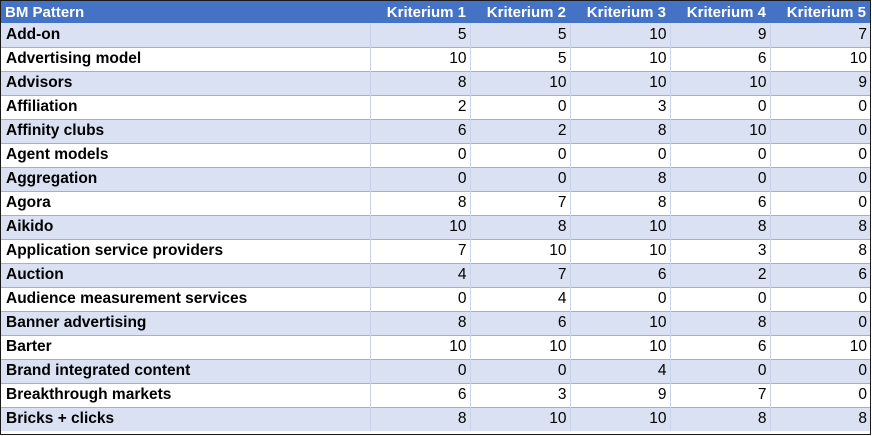 This screenshot has width=872, height=436. I want to click on pattern-name-cell: Affiliation, so click(185, 106).